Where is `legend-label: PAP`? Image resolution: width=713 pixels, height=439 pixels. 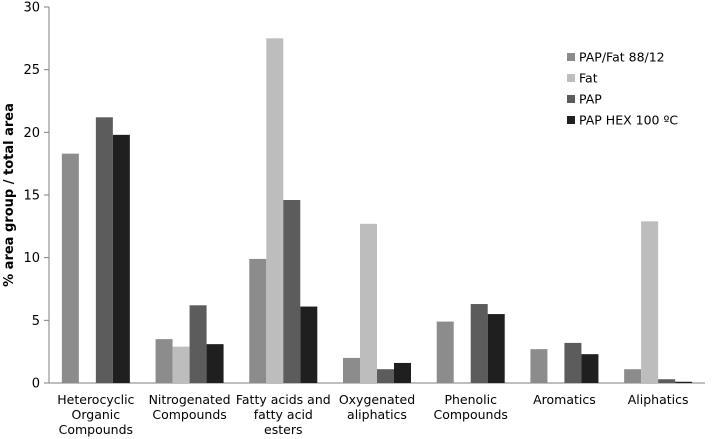 legend-label: PAP is located at coordinates (590, 99).